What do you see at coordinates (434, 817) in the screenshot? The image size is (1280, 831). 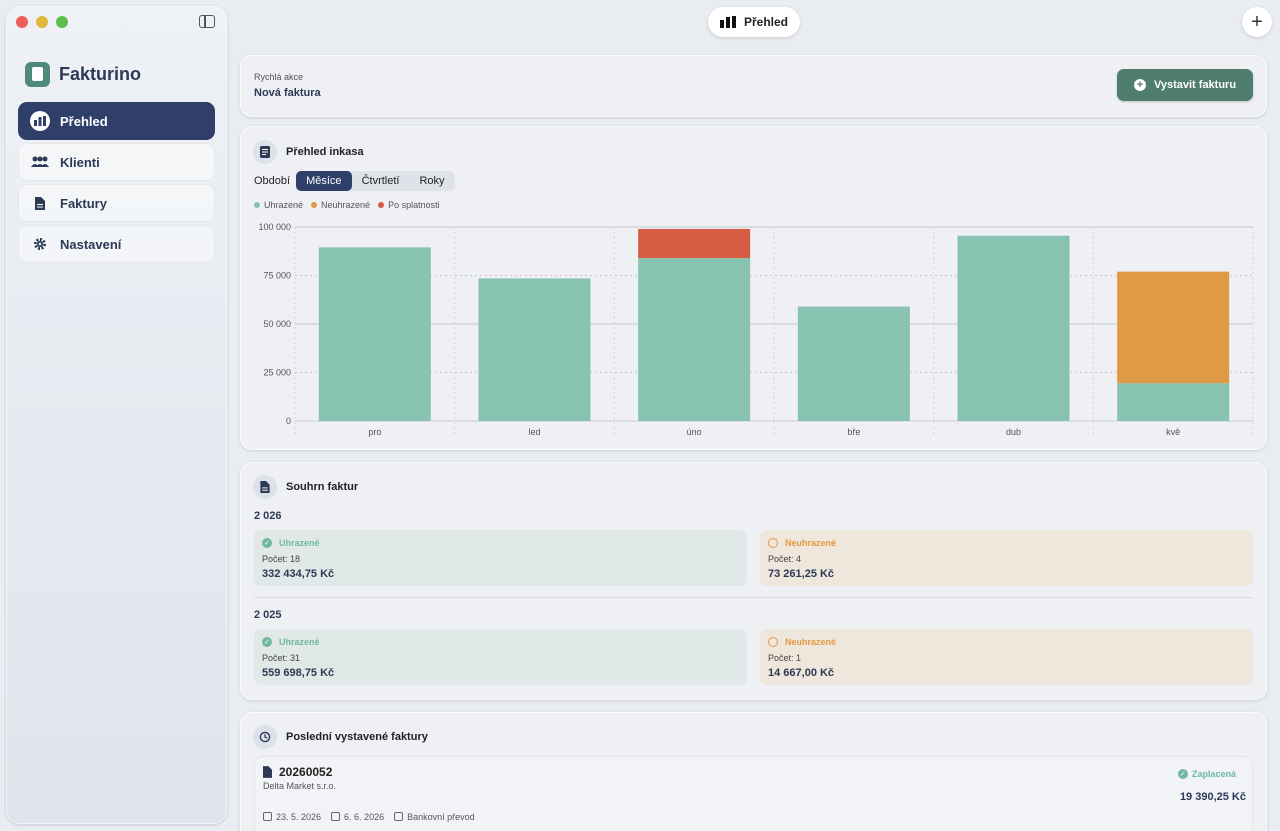 I see `payment-method: Bankovní převod` at bounding box center [434, 817].